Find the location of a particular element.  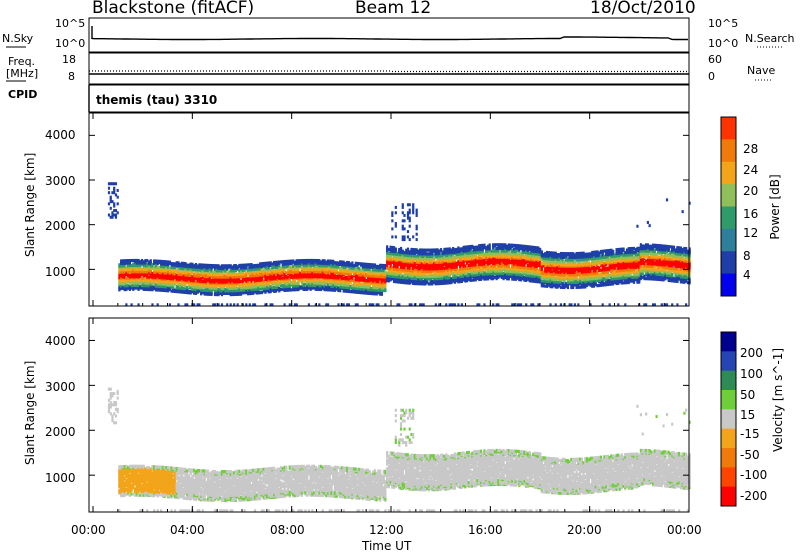

velocity-colorbar-tick: 15 is located at coordinates (748, 415).